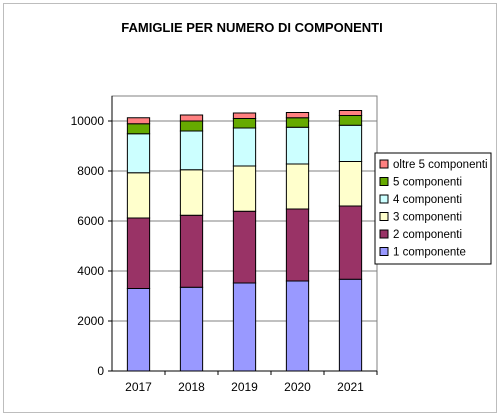 The height and width of the screenshot is (420, 504). Describe the element at coordinates (427, 183) in the screenshot. I see `legend-label: 5 componenti` at that location.